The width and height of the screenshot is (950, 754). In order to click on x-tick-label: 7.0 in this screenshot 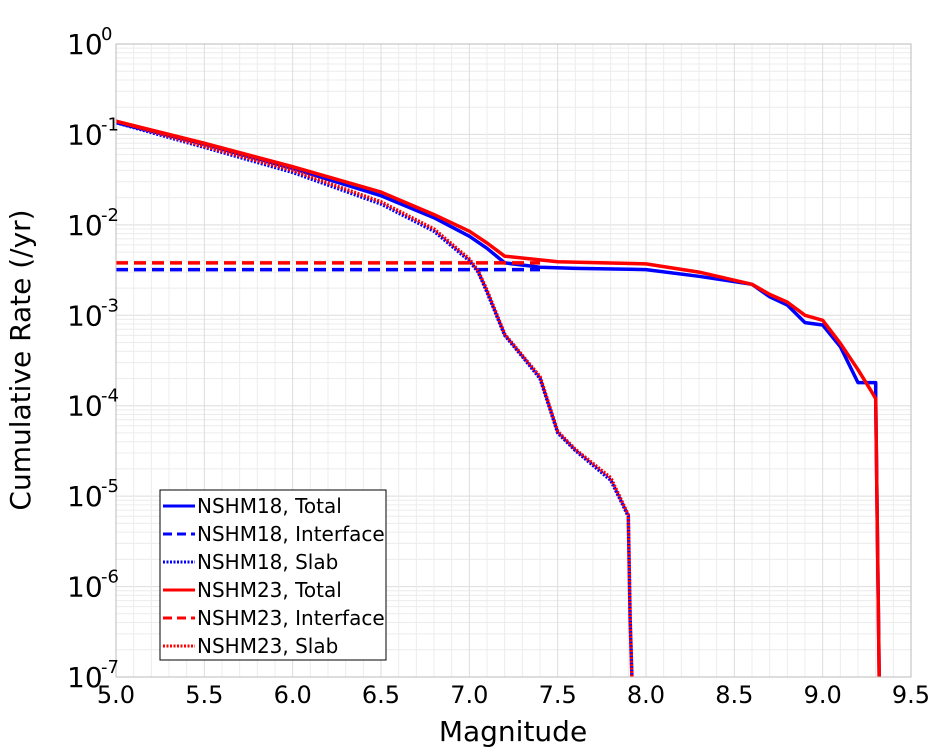, I will do `click(469, 695)`.